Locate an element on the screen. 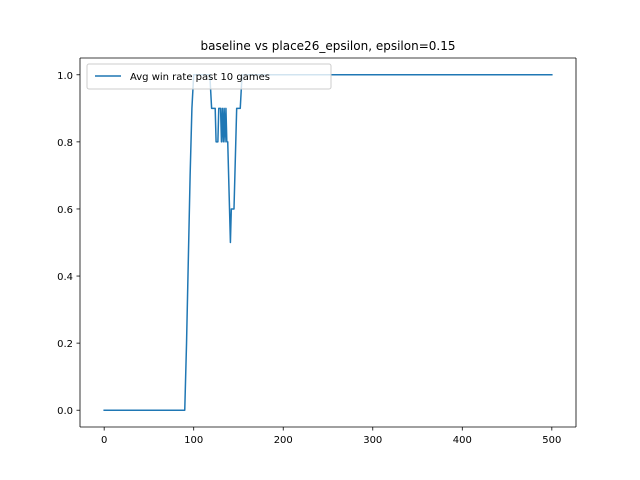 Image resolution: width=640 pixels, height=480 pixels. x-tick-label: 200 is located at coordinates (283, 440).